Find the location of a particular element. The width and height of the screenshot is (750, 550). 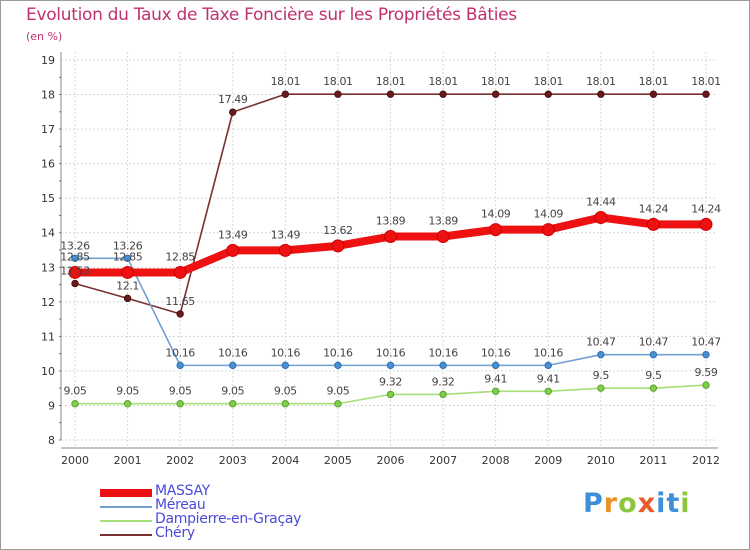

data-label-massay: 12.85 is located at coordinates (180, 256).